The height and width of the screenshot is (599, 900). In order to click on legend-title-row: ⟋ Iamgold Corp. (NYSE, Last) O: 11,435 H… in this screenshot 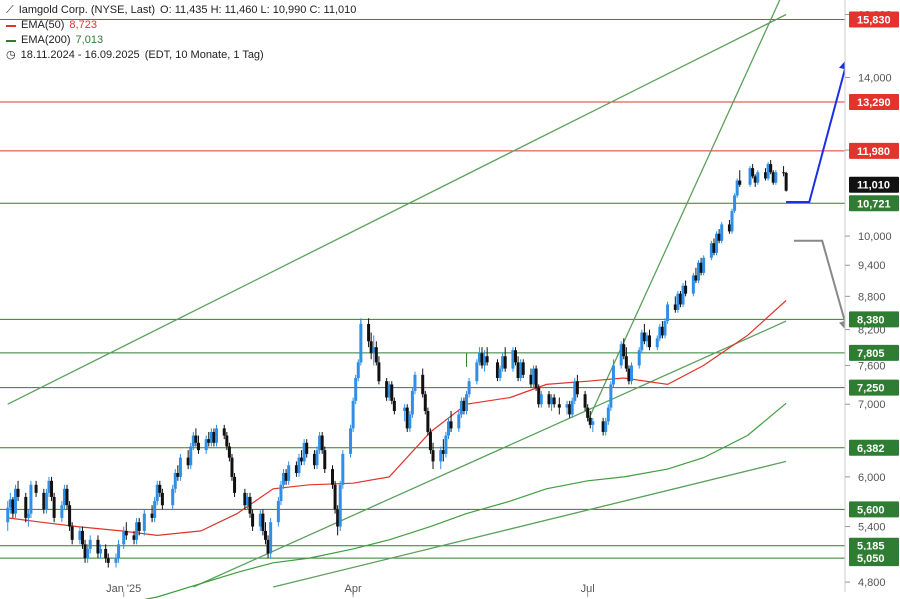, I will do `click(181, 10)`.